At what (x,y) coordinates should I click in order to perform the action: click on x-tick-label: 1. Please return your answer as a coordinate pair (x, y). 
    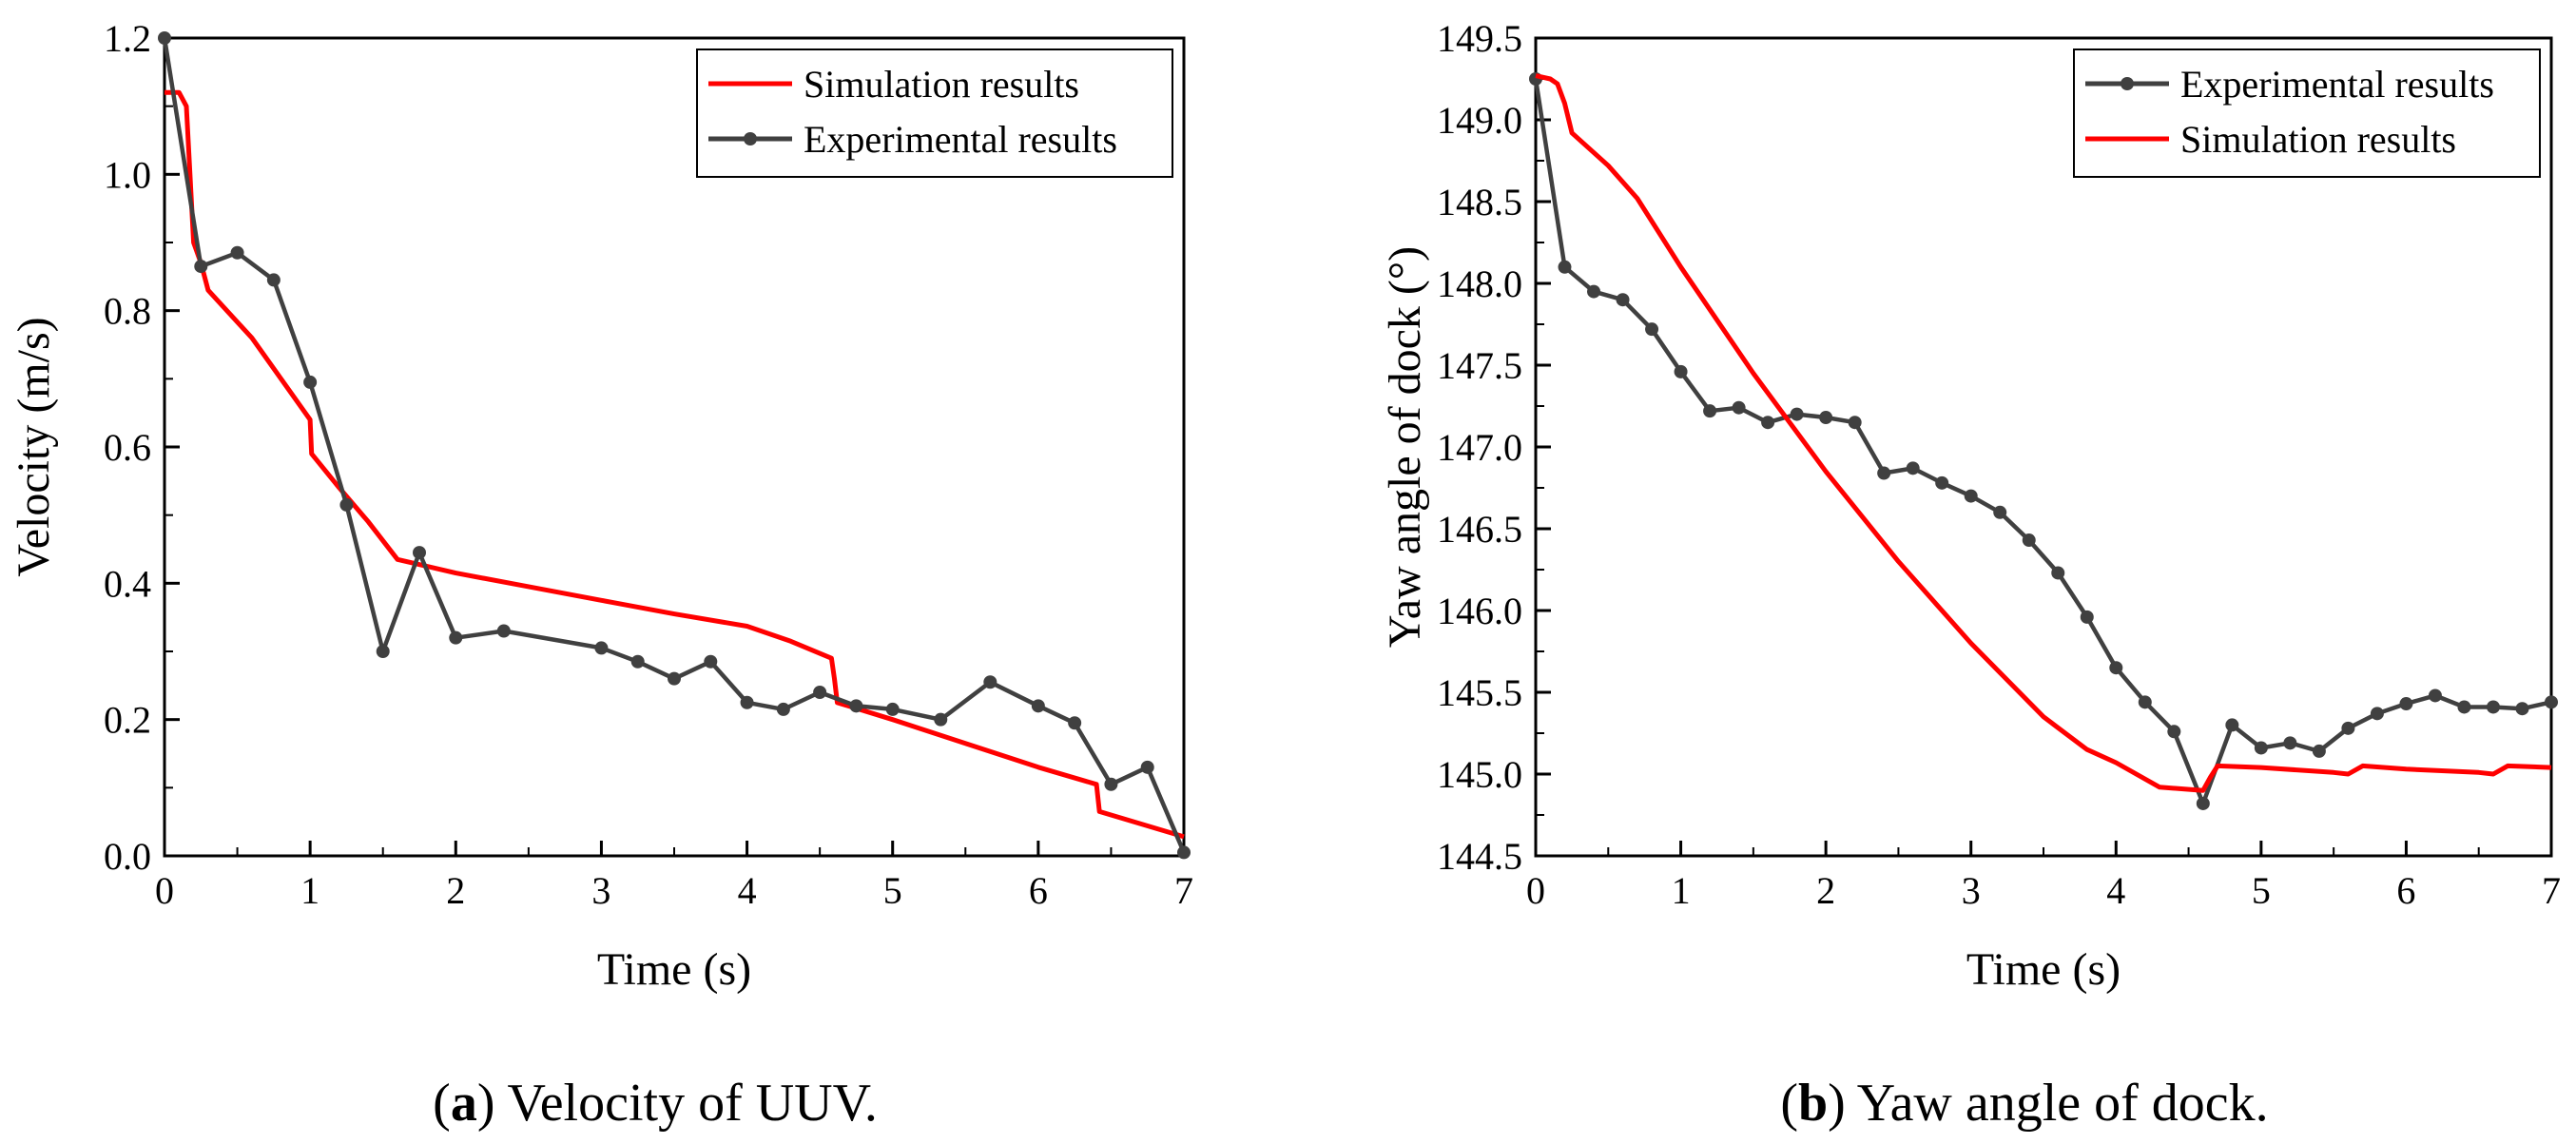
    Looking at the image, I should click on (310, 891).